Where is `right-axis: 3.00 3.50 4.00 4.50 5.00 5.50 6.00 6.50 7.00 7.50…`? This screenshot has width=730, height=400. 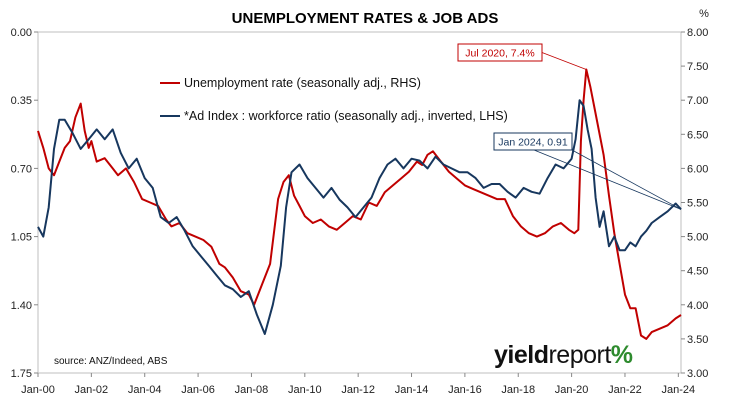
right-axis: 3.00 3.50 4.00 4.50 5.00 5.50 6.00 6.50 7.00 7.50… is located at coordinates (694, 203).